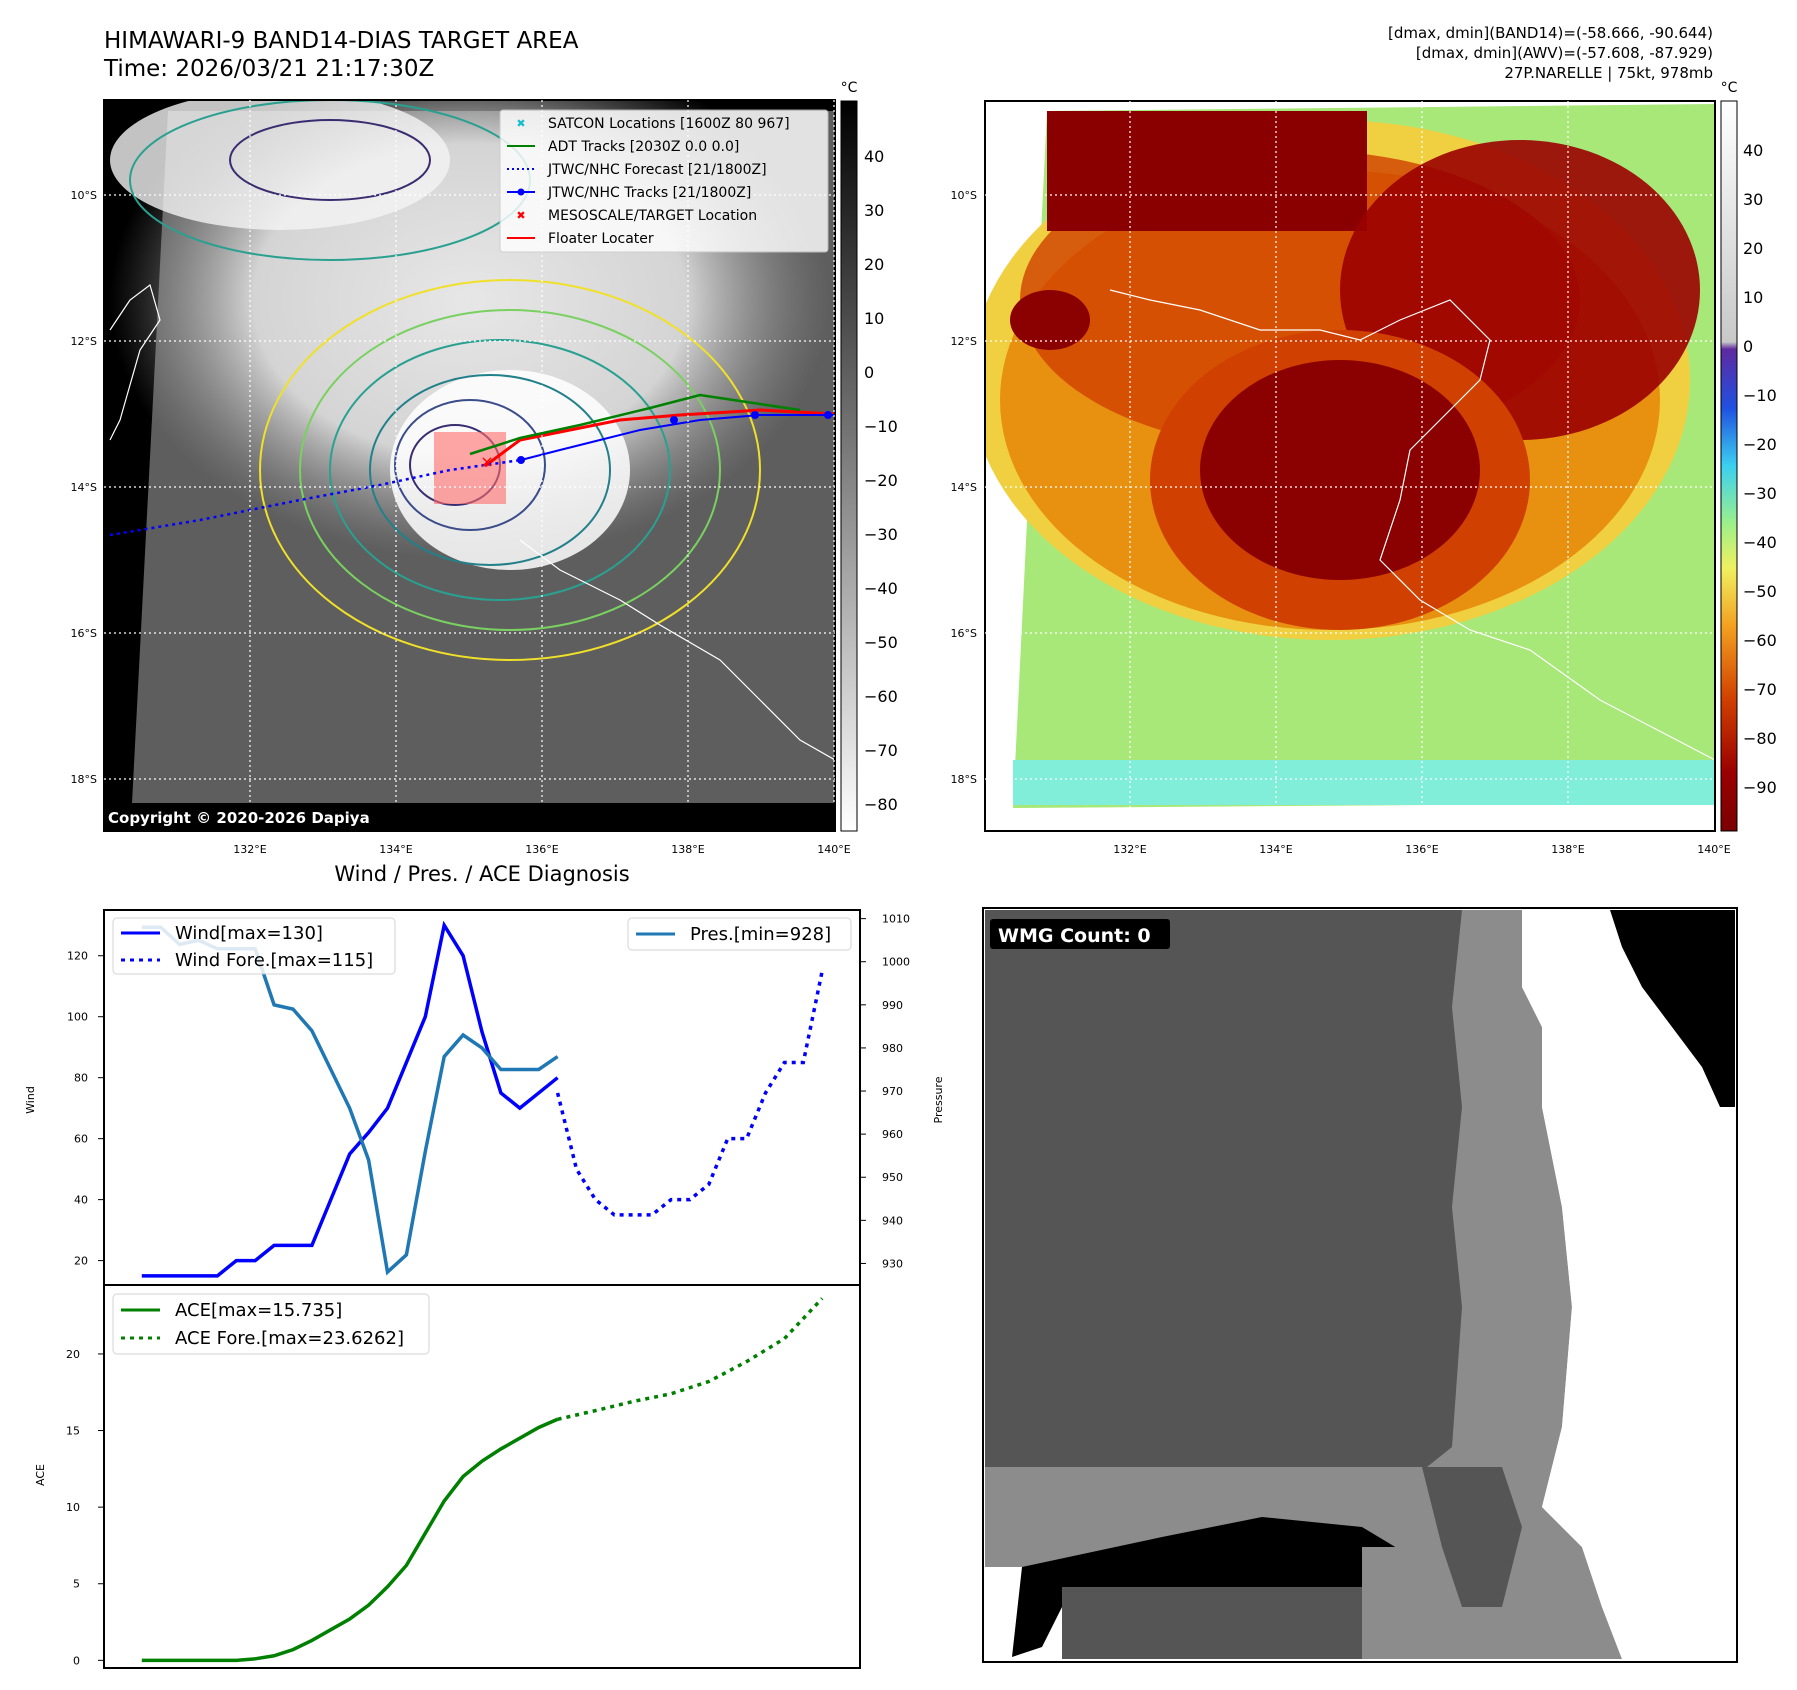 Image resolution: width=1797 pixels, height=1690 pixels. What do you see at coordinates (869, 372) in the screenshot?
I see `gray-tick: 0` at bounding box center [869, 372].